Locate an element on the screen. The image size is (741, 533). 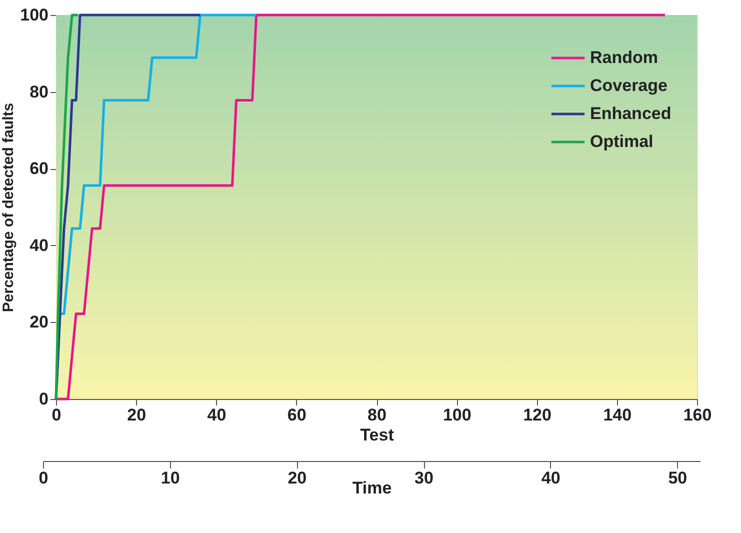
y-tick-label: 0 is located at coordinates (43, 399).